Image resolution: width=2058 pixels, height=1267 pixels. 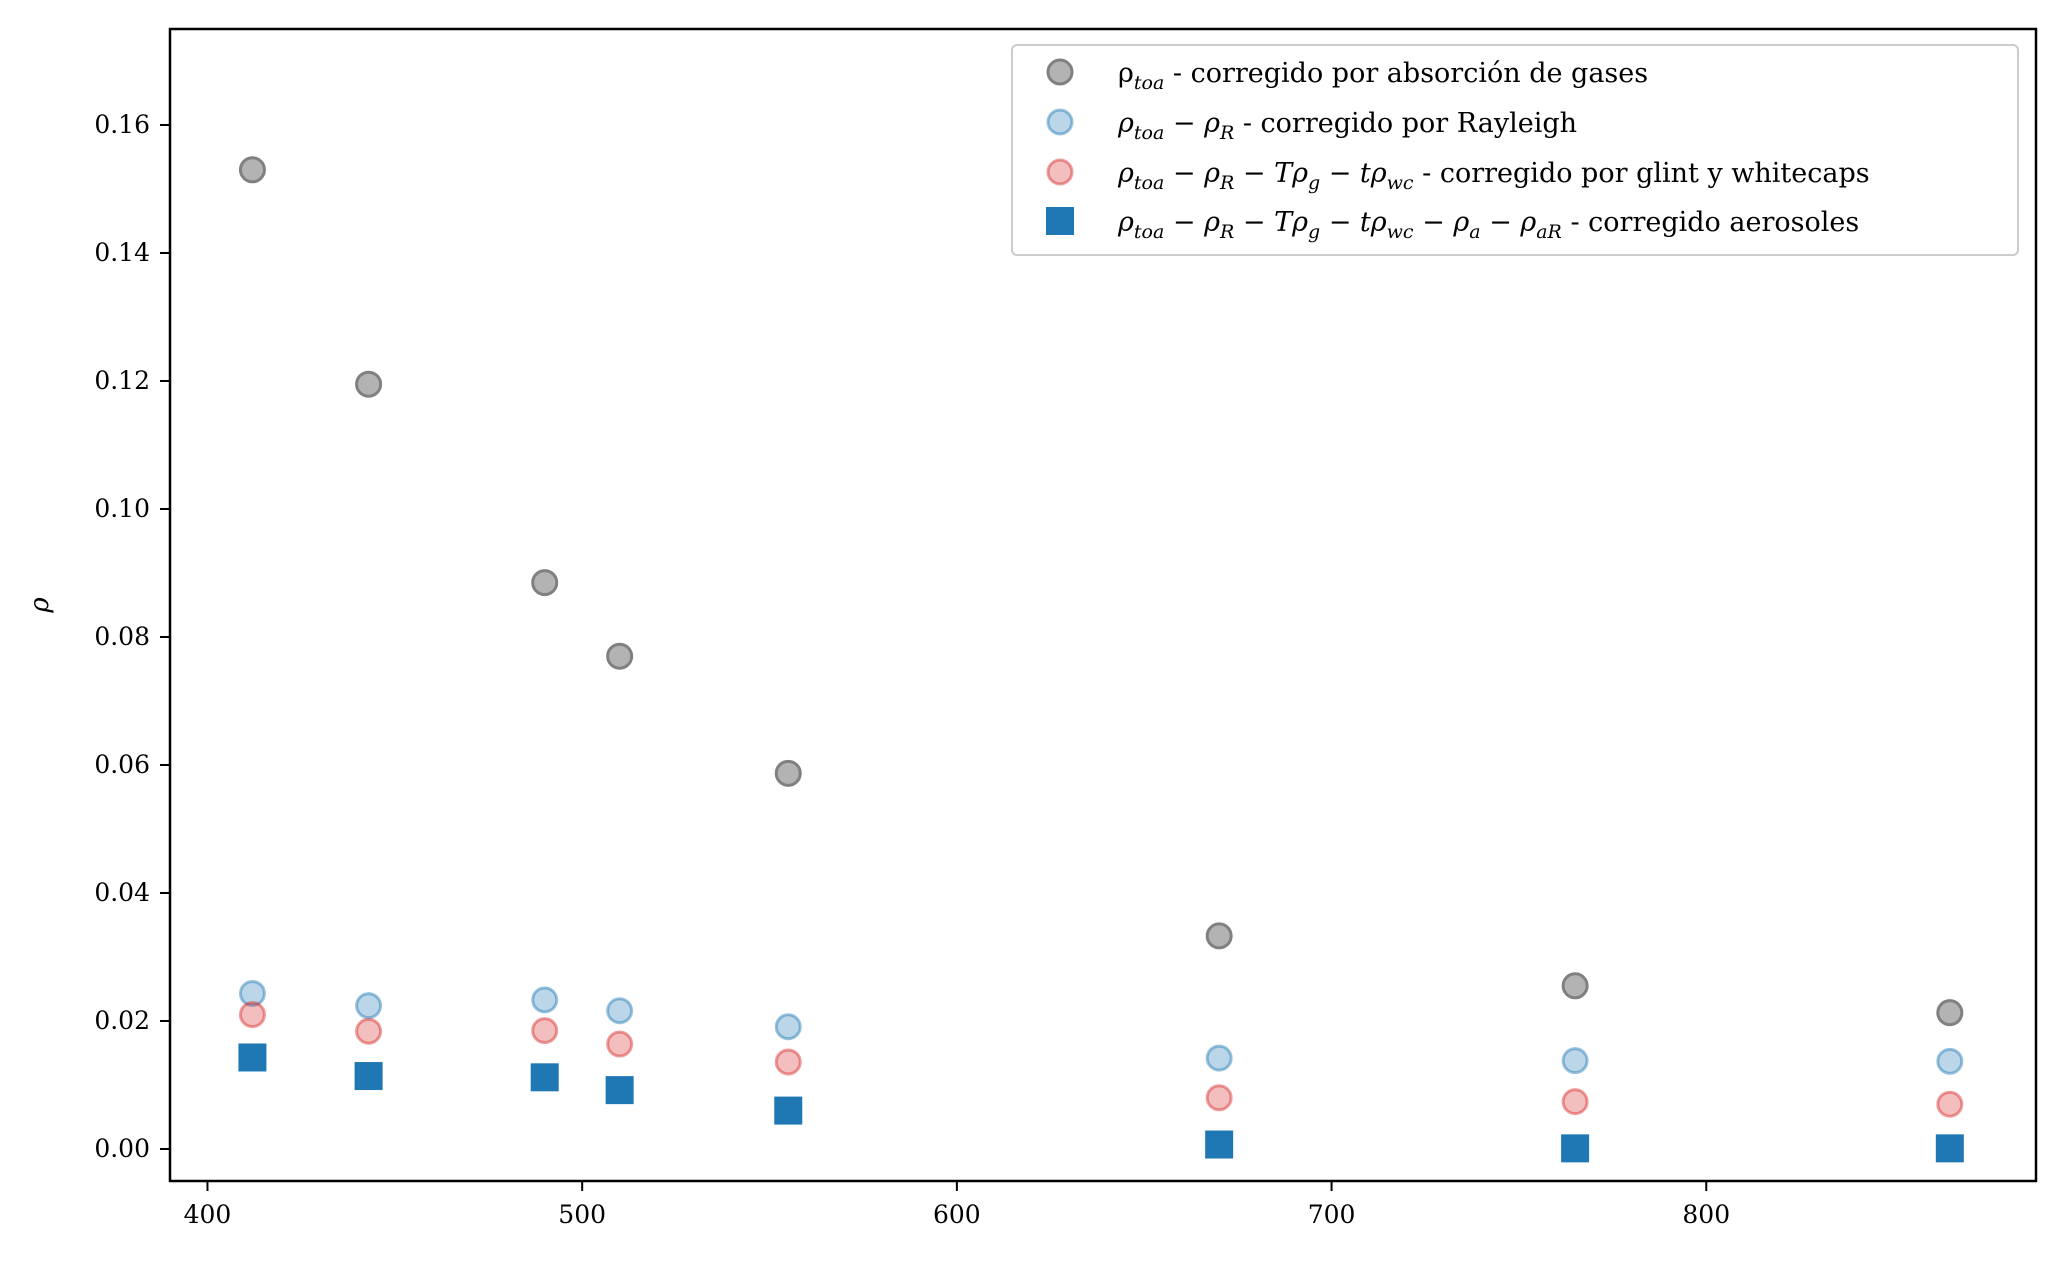 What do you see at coordinates (122, 1148) in the screenshot?
I see `y-tick-label: 0.00` at bounding box center [122, 1148].